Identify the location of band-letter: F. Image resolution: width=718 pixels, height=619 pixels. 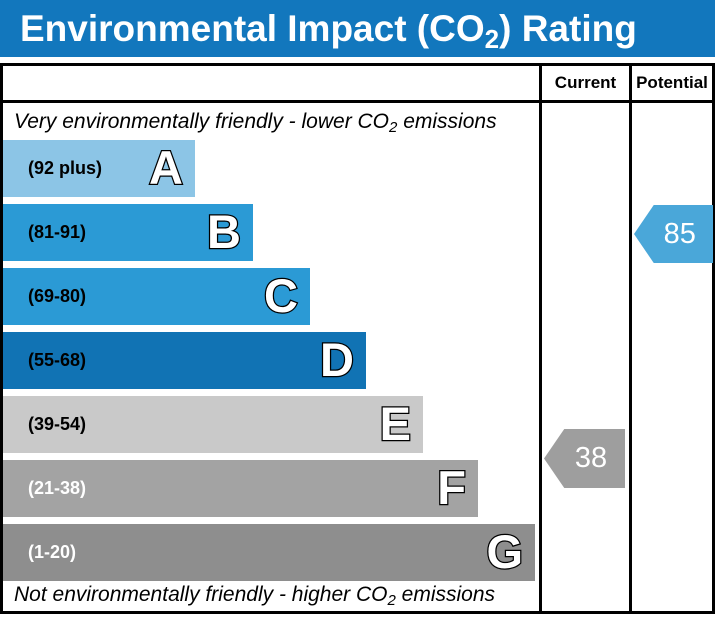
(451, 488).